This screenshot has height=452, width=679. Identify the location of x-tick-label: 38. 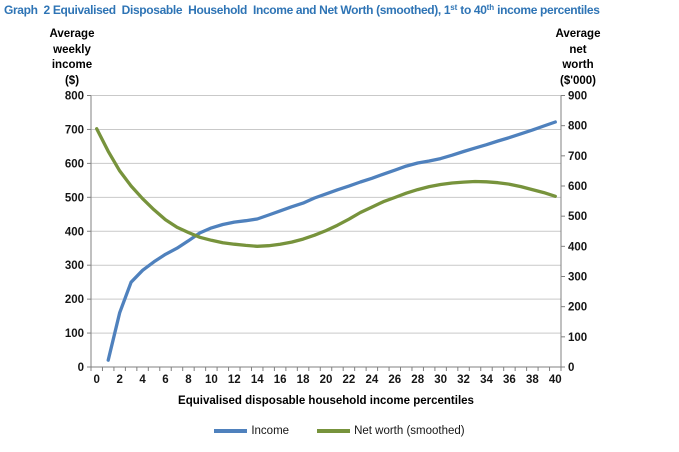
(532, 380).